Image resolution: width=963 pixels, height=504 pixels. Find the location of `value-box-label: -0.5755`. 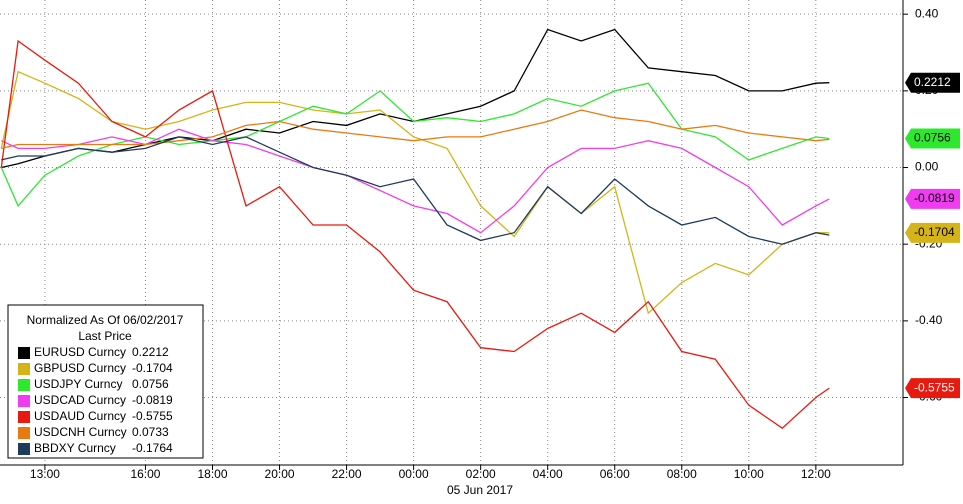

value-box-label: -0.5755 is located at coordinates (934, 387).